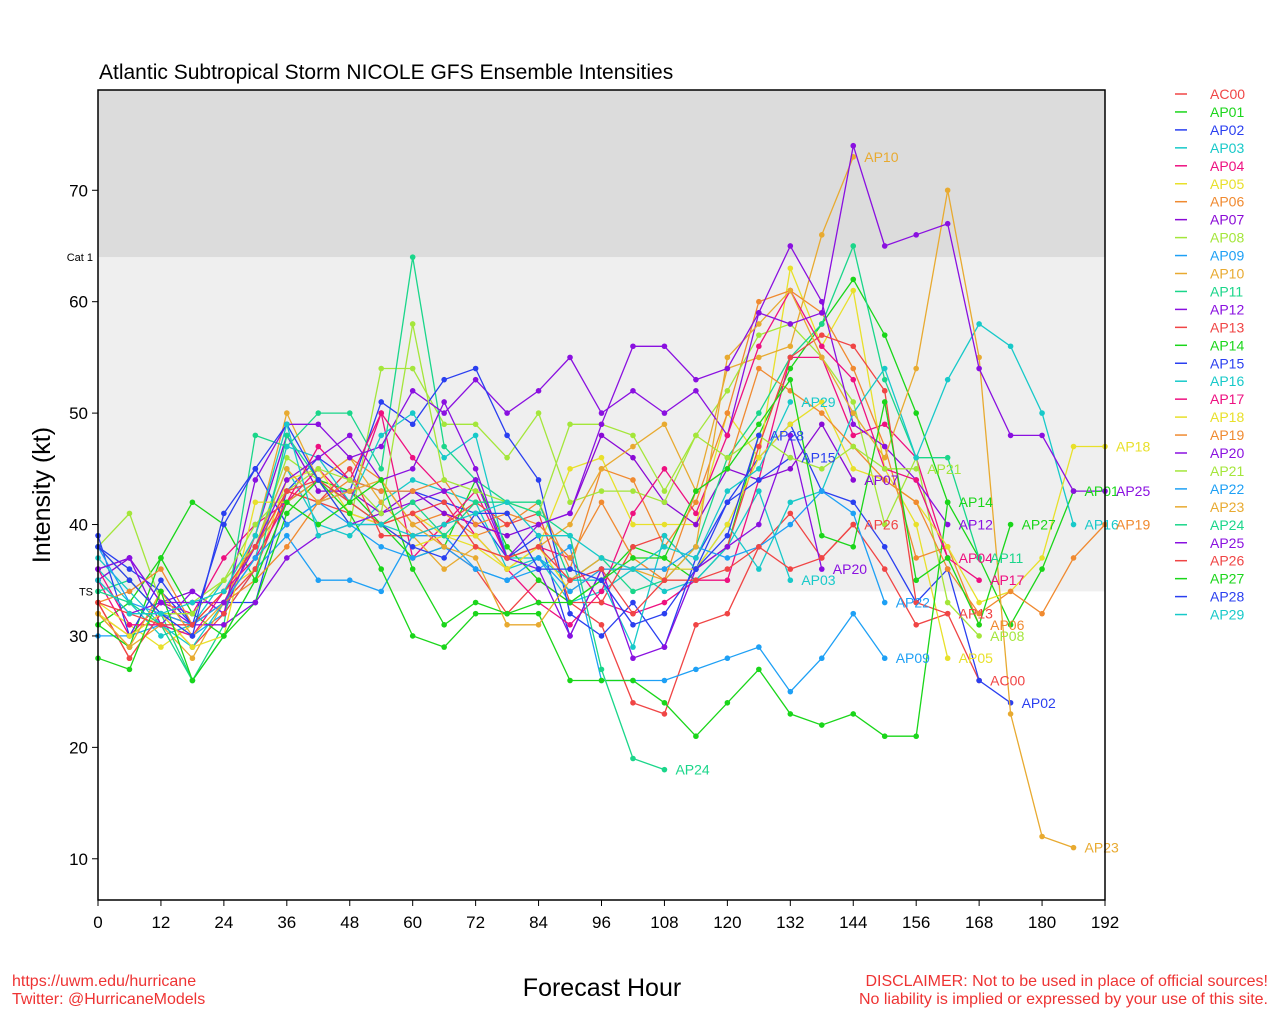 The height and width of the screenshot is (1024, 1280). What do you see at coordinates (223, 922) in the screenshot?
I see `x-tick-label: 24` at bounding box center [223, 922].